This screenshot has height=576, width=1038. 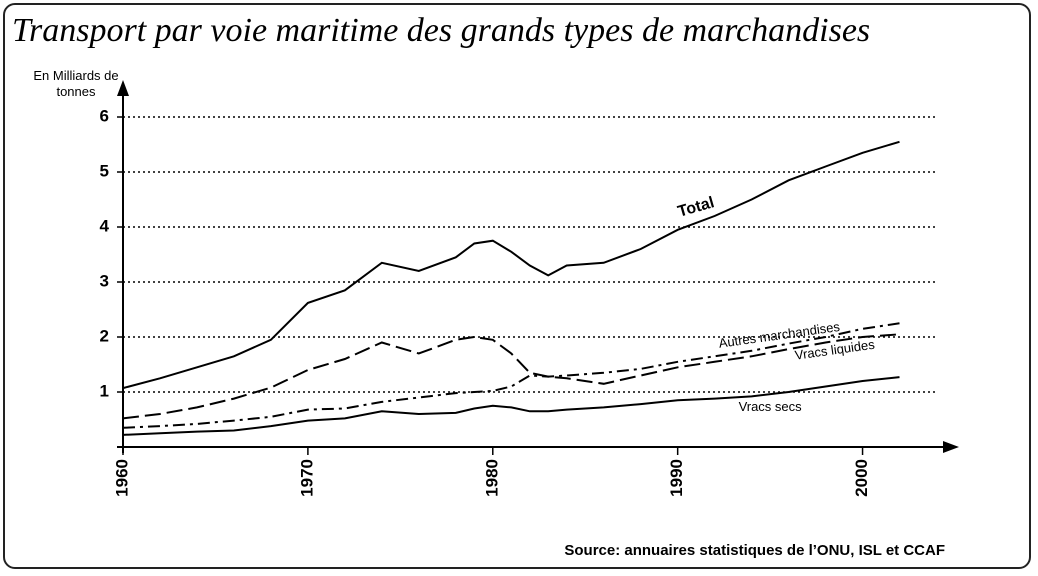 What do you see at coordinates (835, 350) in the screenshot?
I see `series-label: Vracs liquides` at bounding box center [835, 350].